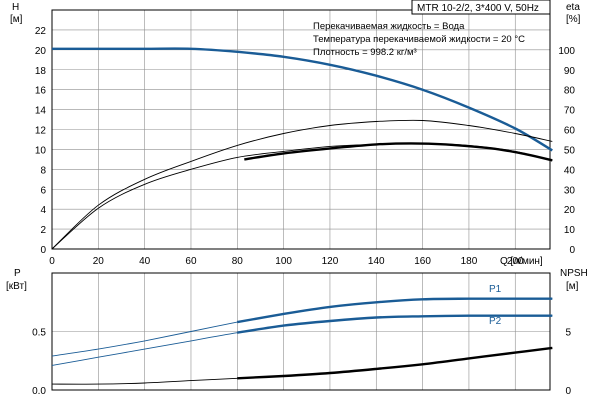 Image resolution: width=600 pixels, height=400 pixels. I want to click on x-tick-label: 100, so click(283, 261).